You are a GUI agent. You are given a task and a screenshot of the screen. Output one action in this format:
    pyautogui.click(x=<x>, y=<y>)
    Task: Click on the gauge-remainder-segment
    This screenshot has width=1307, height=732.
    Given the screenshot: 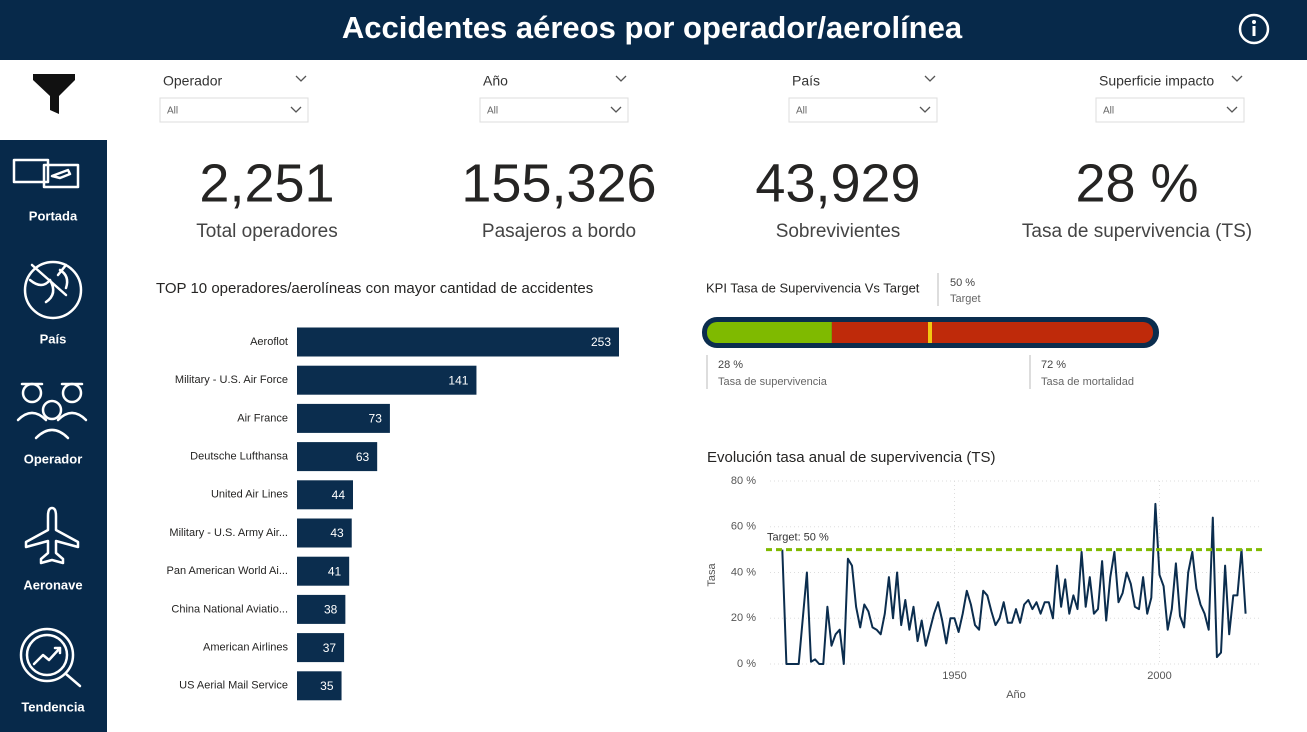 What is the action you would take?
    pyautogui.click(x=992, y=332)
    